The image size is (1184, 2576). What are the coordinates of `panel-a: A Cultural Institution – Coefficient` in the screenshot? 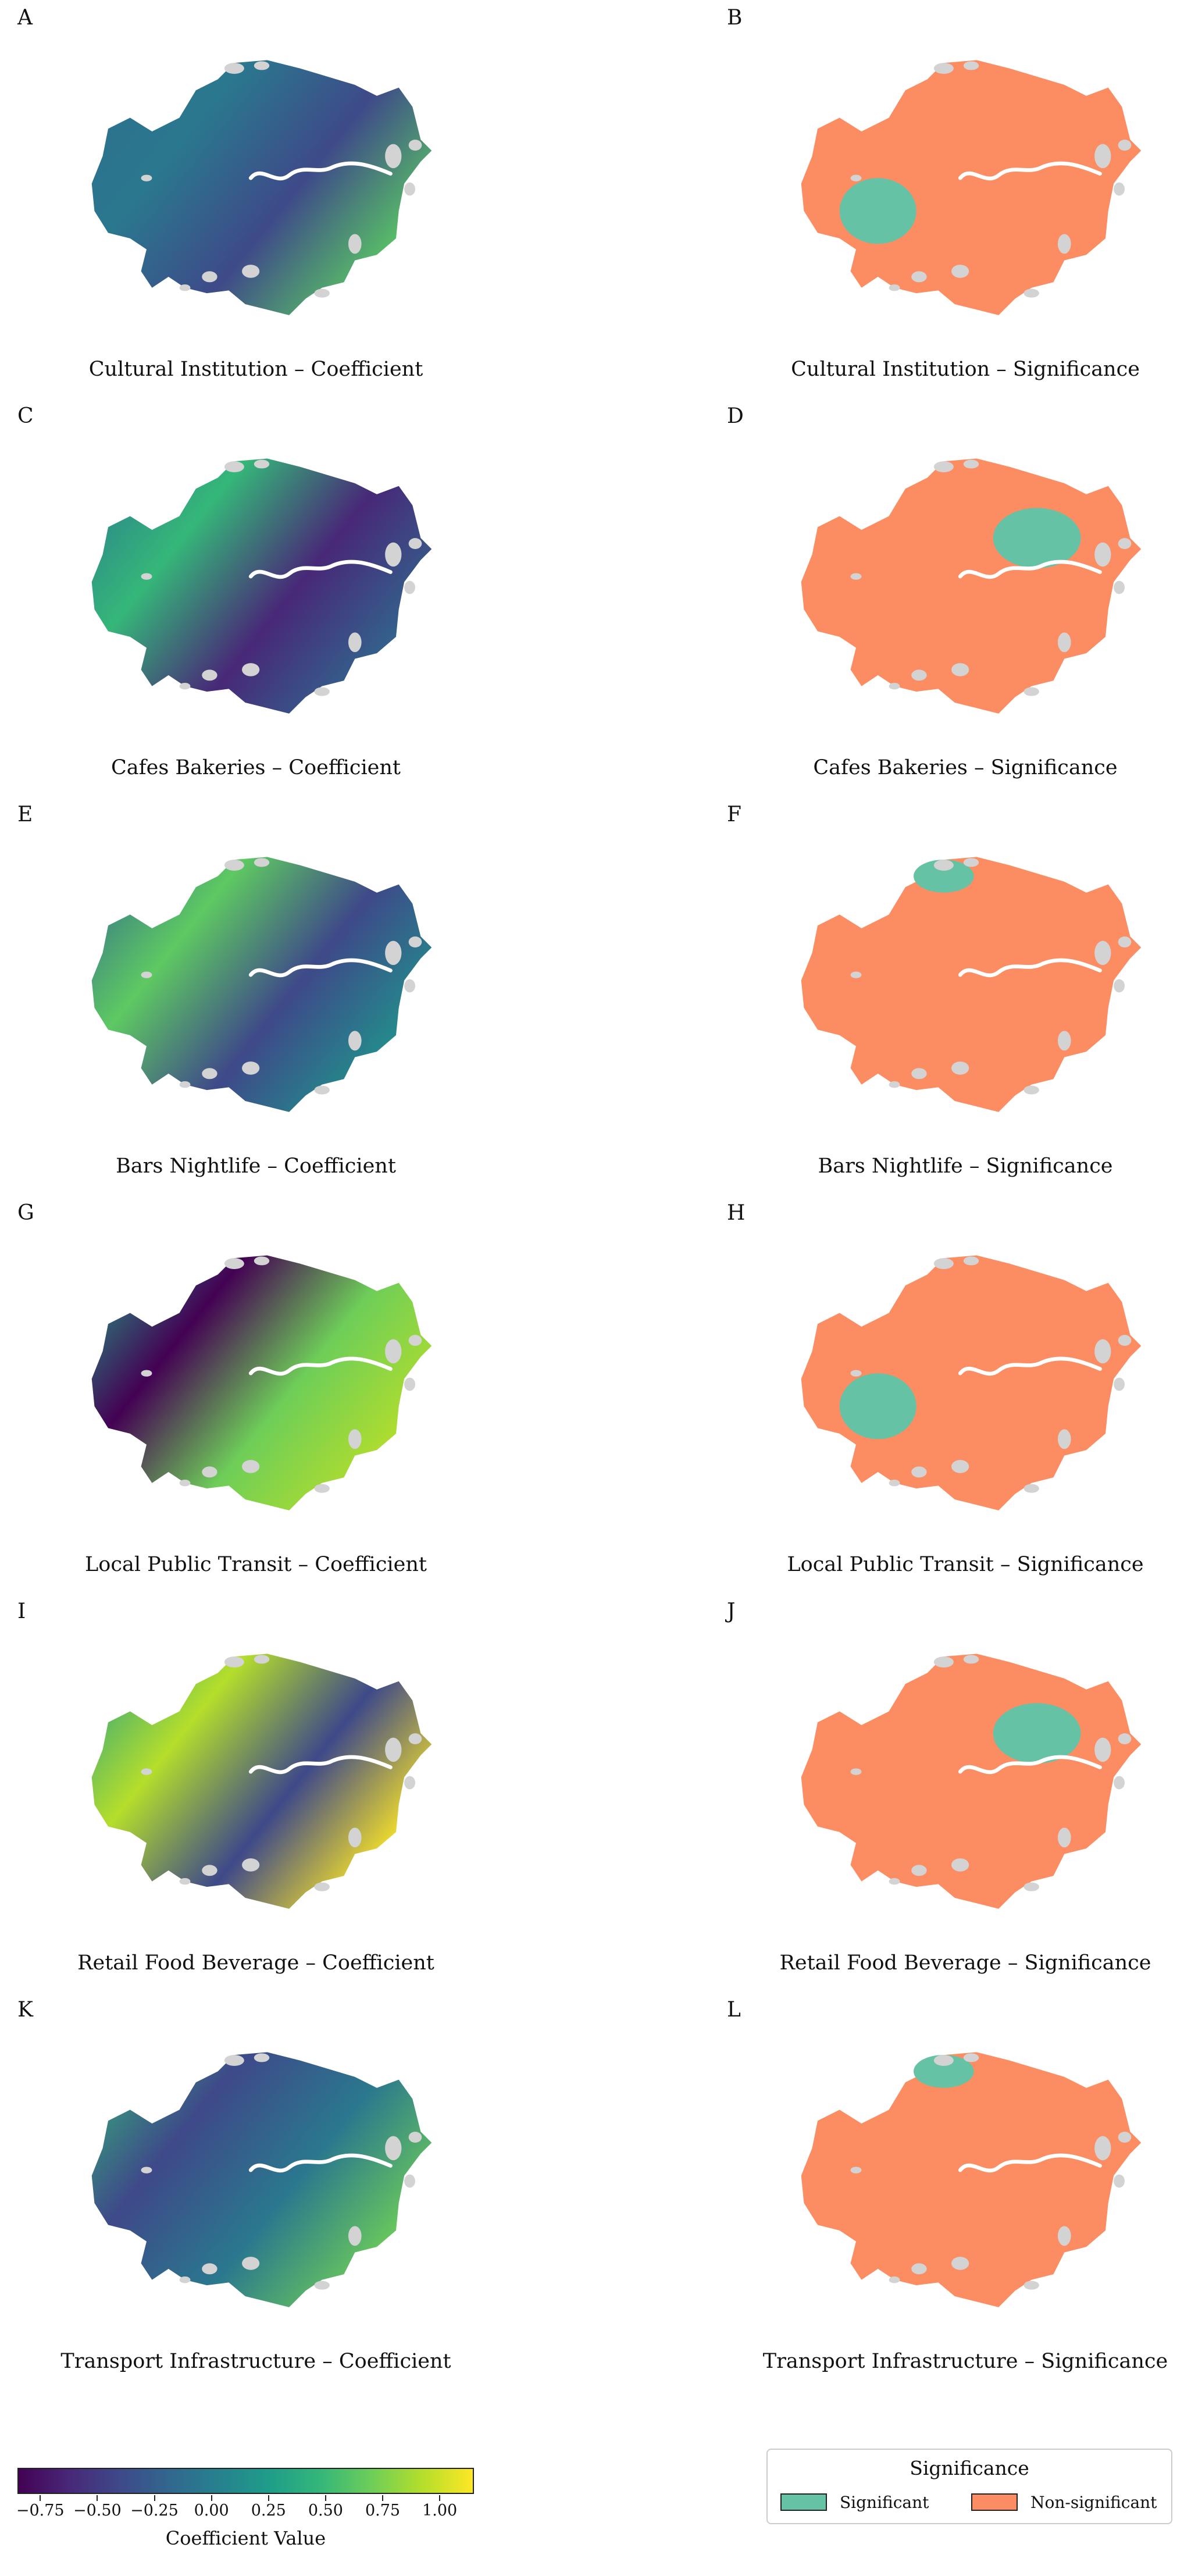 It's located at (308, 203).